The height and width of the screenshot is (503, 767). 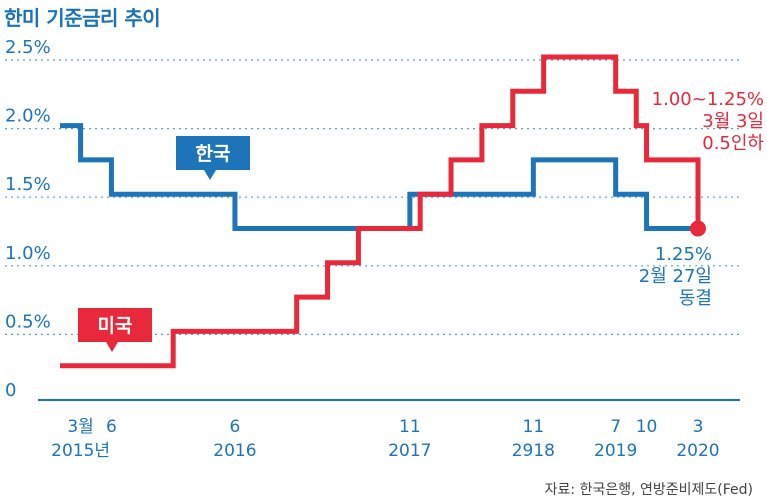 I want to click on us-series-label: 미국, so click(x=115, y=330).